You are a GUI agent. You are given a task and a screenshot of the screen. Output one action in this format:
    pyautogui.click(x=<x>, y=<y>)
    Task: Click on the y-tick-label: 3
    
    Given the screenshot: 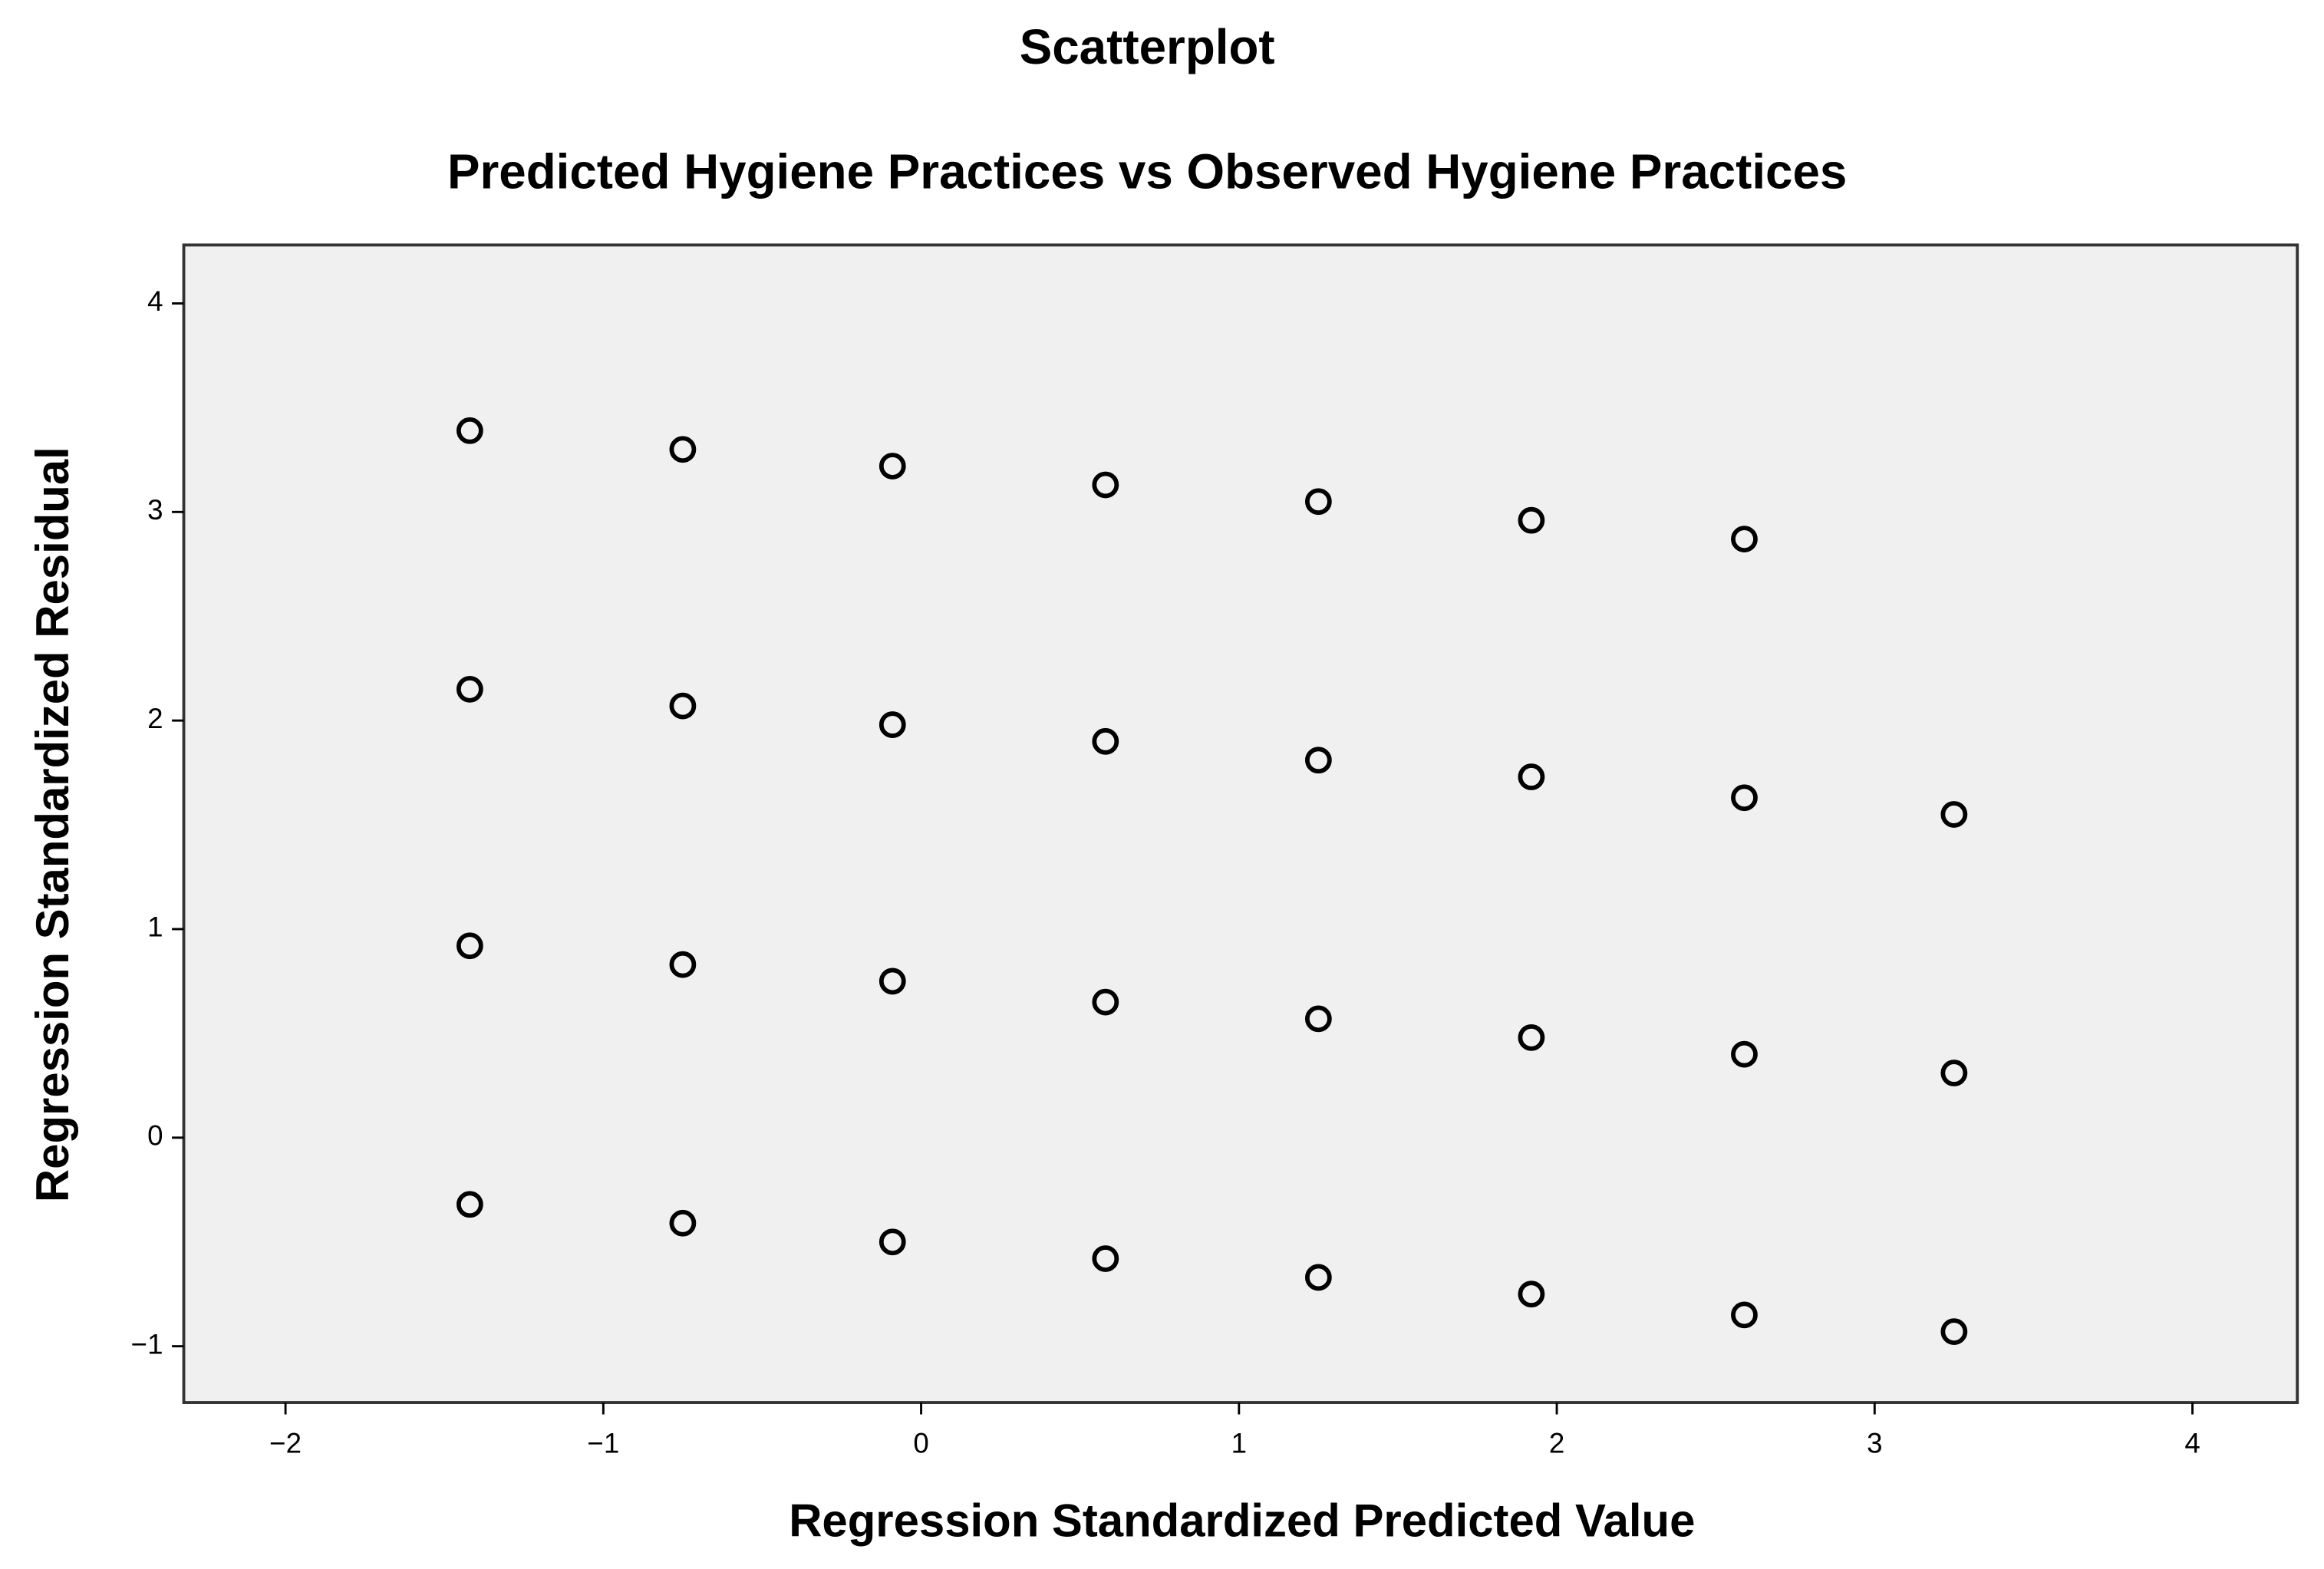 What is the action you would take?
    pyautogui.click(x=155, y=510)
    